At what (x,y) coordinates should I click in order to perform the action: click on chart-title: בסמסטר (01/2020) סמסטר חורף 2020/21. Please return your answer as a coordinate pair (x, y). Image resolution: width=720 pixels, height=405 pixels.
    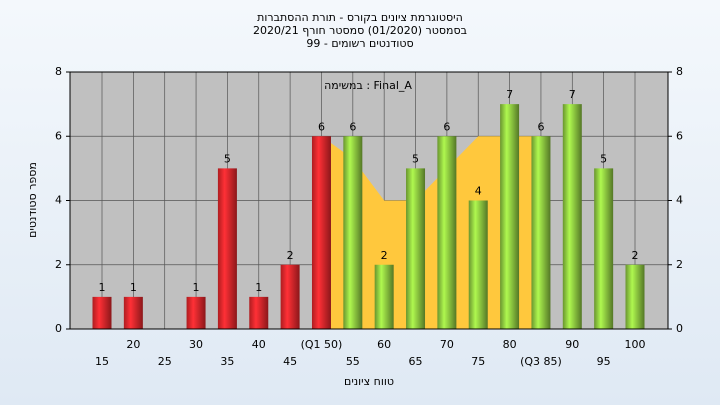
    Looking at the image, I should click on (360, 30).